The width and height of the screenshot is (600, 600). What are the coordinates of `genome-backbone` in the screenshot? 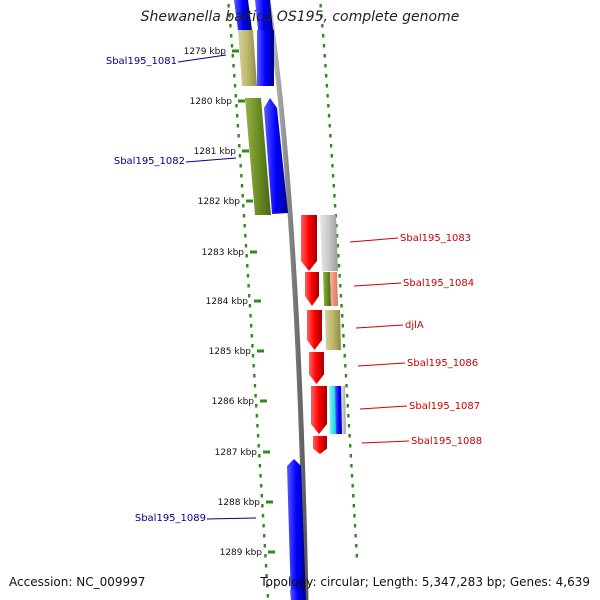 It's located at (287, 300).